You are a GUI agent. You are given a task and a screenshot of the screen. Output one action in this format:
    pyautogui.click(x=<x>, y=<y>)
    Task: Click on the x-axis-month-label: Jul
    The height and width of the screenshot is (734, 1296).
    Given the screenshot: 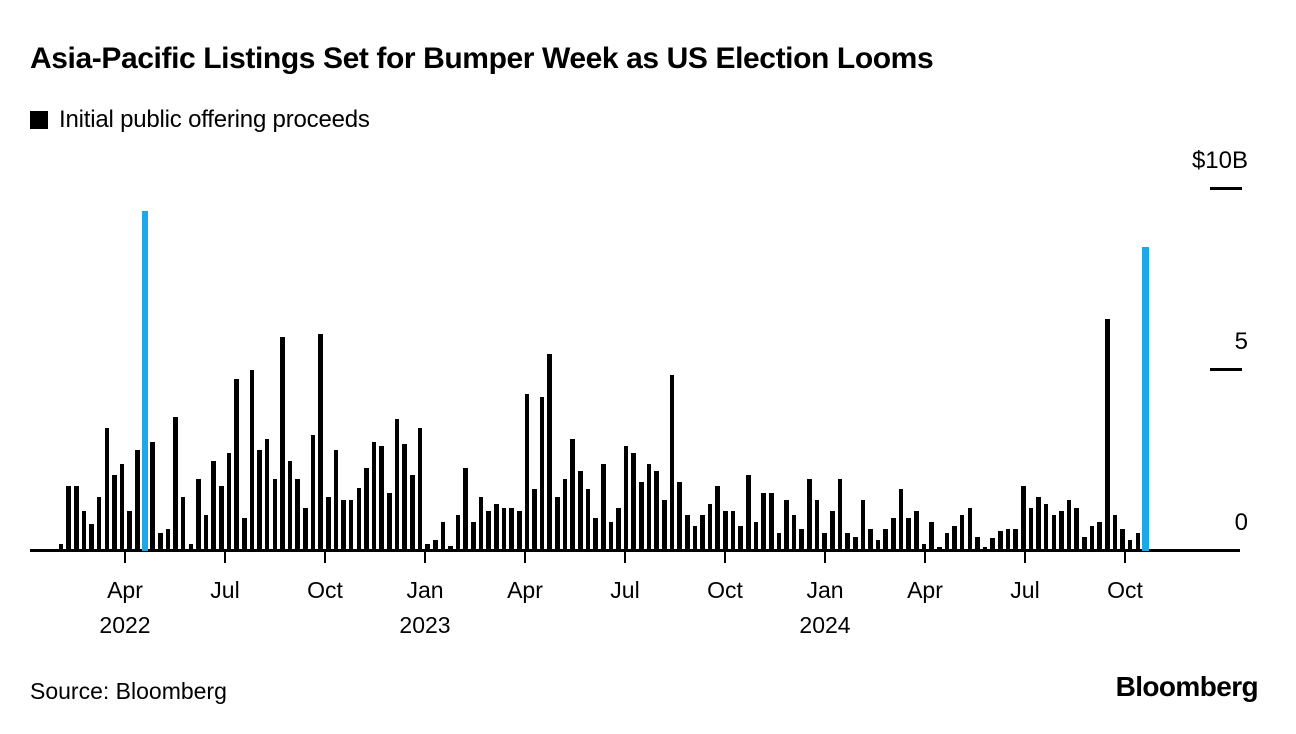 What is the action you would take?
    pyautogui.click(x=625, y=590)
    